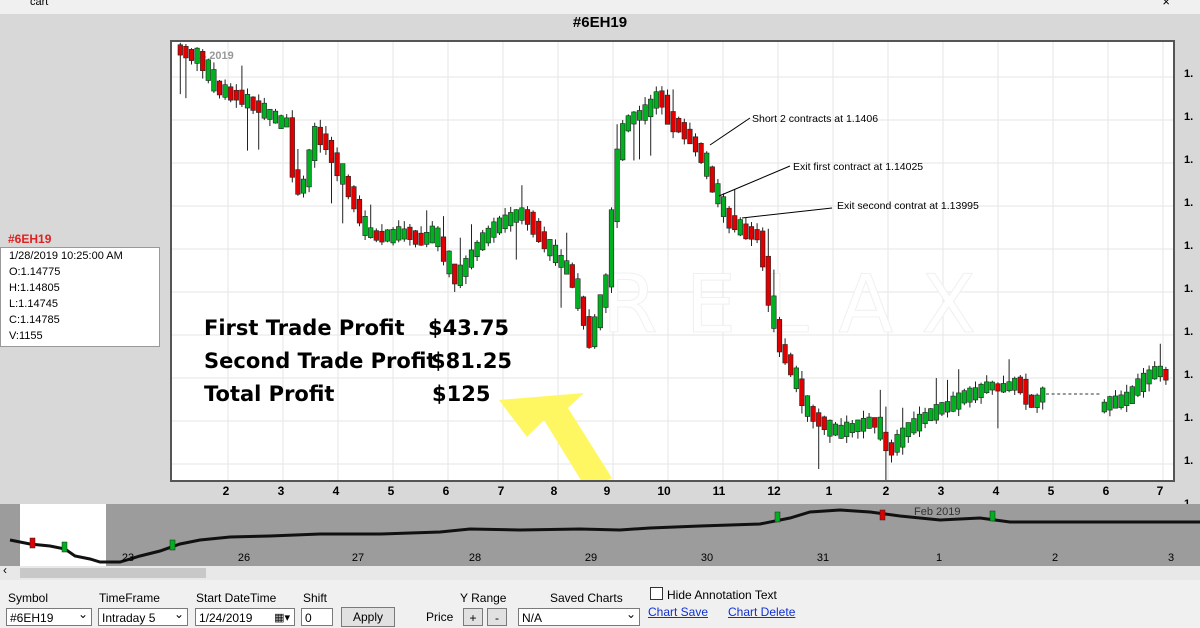 The width and height of the screenshot is (1200, 628). Describe the element at coordinates (497, 617) in the screenshot. I see `y-range-minus-button: -` at that location.